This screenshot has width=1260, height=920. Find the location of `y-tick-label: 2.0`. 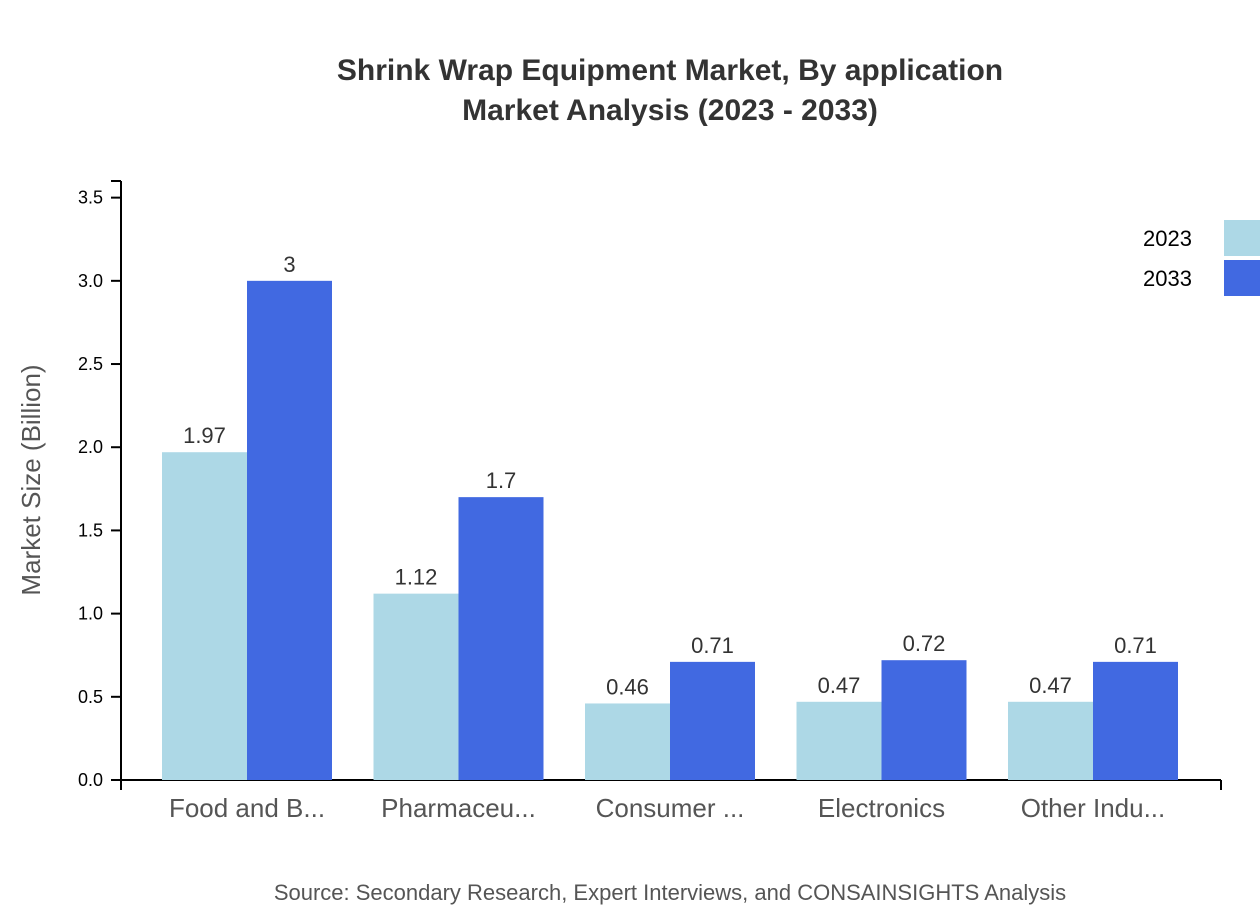

y-tick-label: 2.0 is located at coordinates (90, 447).